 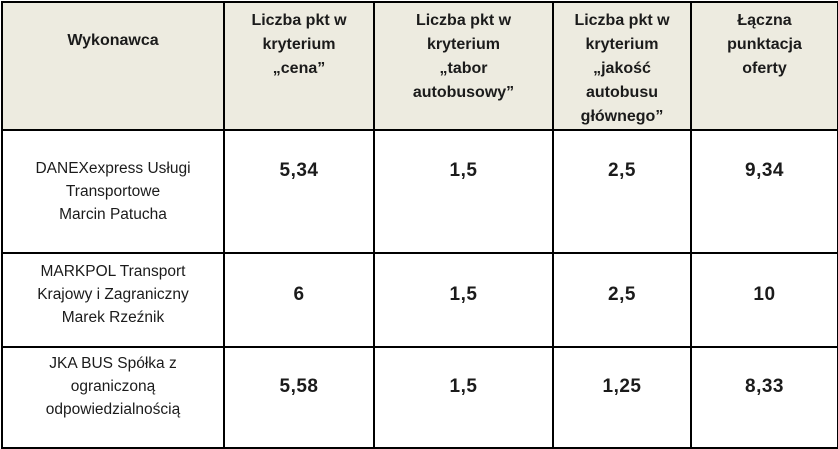 What do you see at coordinates (299, 191) in the screenshot?
I see `points-cena: 5,34` at bounding box center [299, 191].